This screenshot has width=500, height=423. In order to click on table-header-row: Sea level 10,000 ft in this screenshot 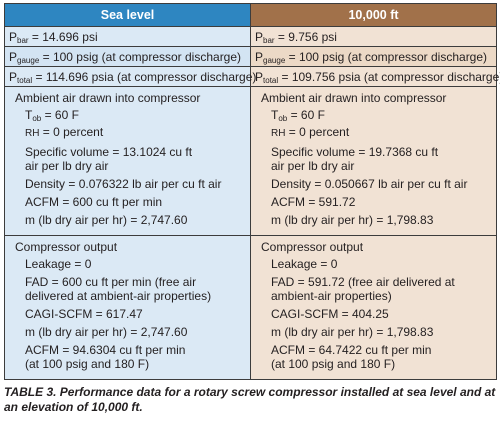, I will do `click(250, 15)`.